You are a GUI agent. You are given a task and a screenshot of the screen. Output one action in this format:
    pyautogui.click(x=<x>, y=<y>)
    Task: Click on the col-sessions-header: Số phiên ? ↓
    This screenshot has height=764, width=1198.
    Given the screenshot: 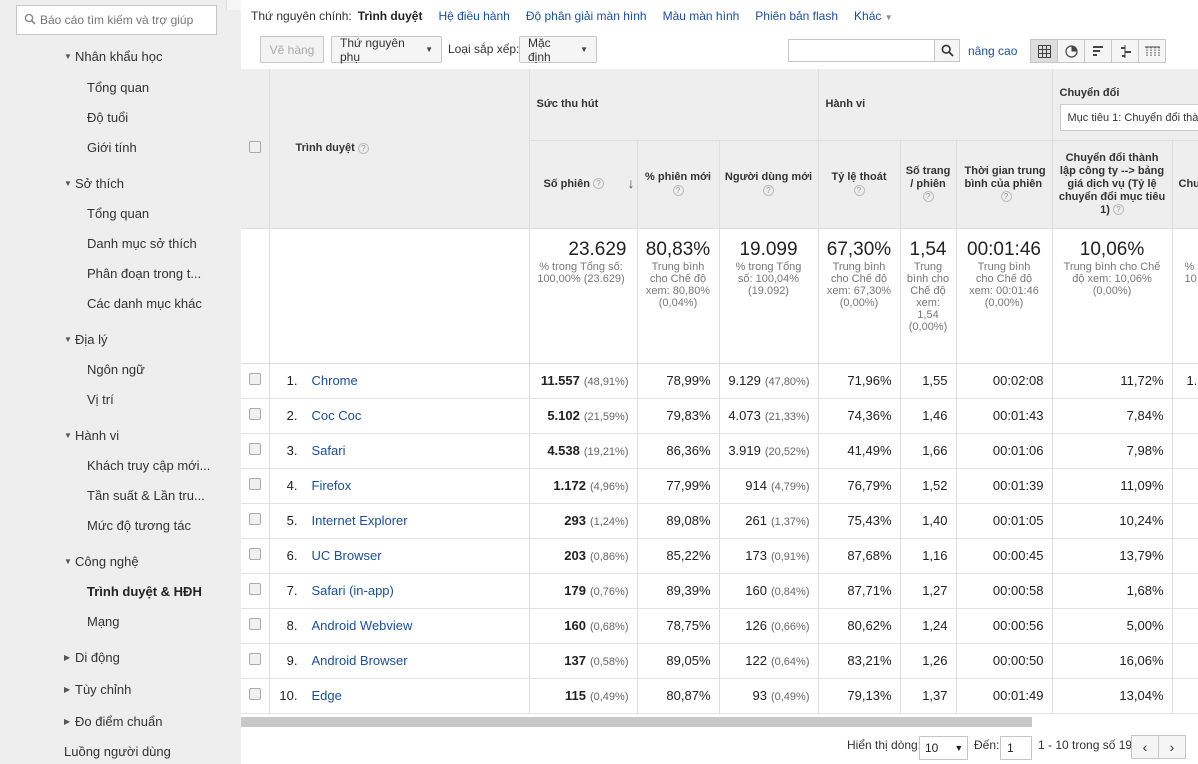 What is the action you would take?
    pyautogui.click(x=583, y=184)
    